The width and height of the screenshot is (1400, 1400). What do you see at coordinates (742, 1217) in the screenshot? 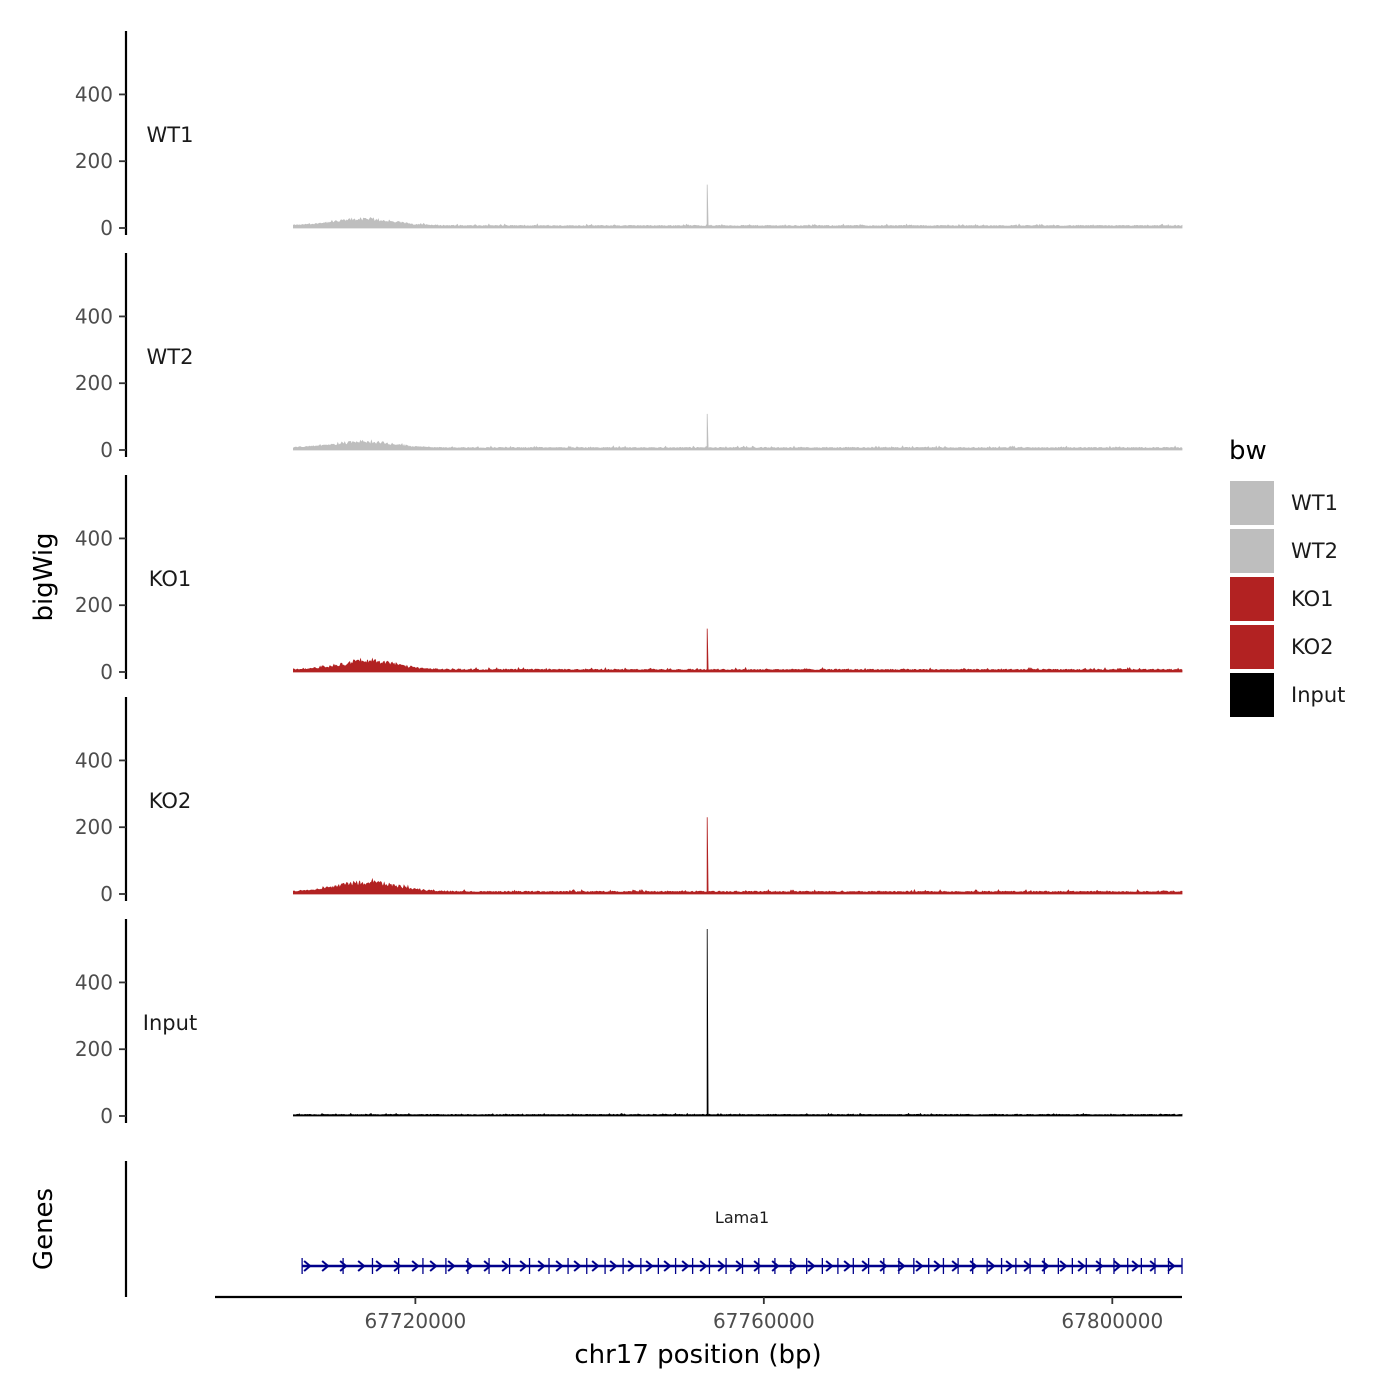
I see `gene-name-label: Lama1` at bounding box center [742, 1217].